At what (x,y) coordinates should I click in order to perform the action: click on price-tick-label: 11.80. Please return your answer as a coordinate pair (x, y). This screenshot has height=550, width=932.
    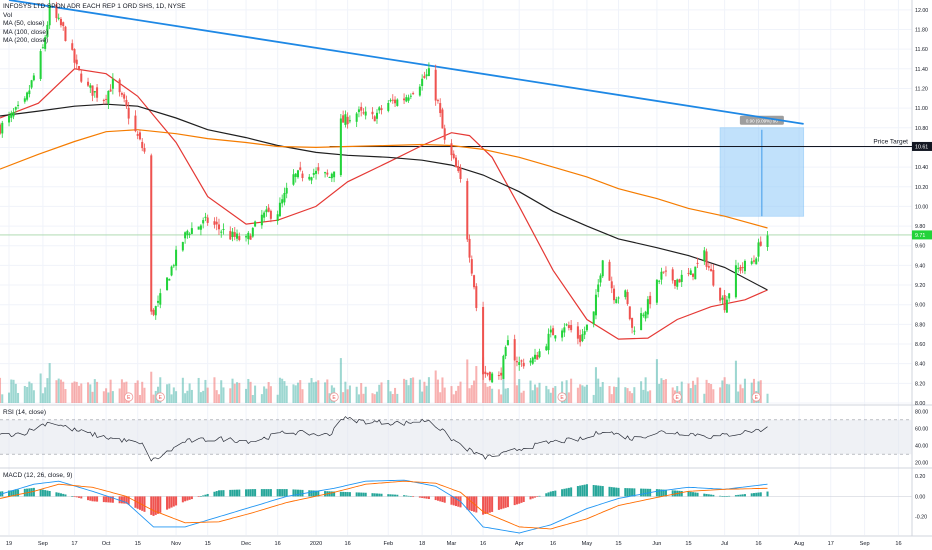
    Looking at the image, I should click on (921, 30).